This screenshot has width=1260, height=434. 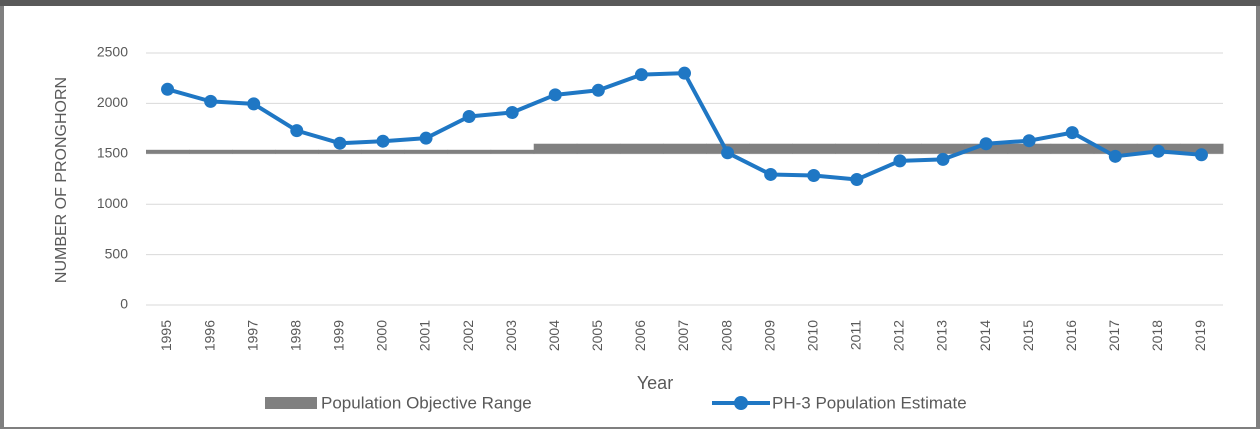 What do you see at coordinates (630, 3) in the screenshot?
I see `frame-top` at bounding box center [630, 3].